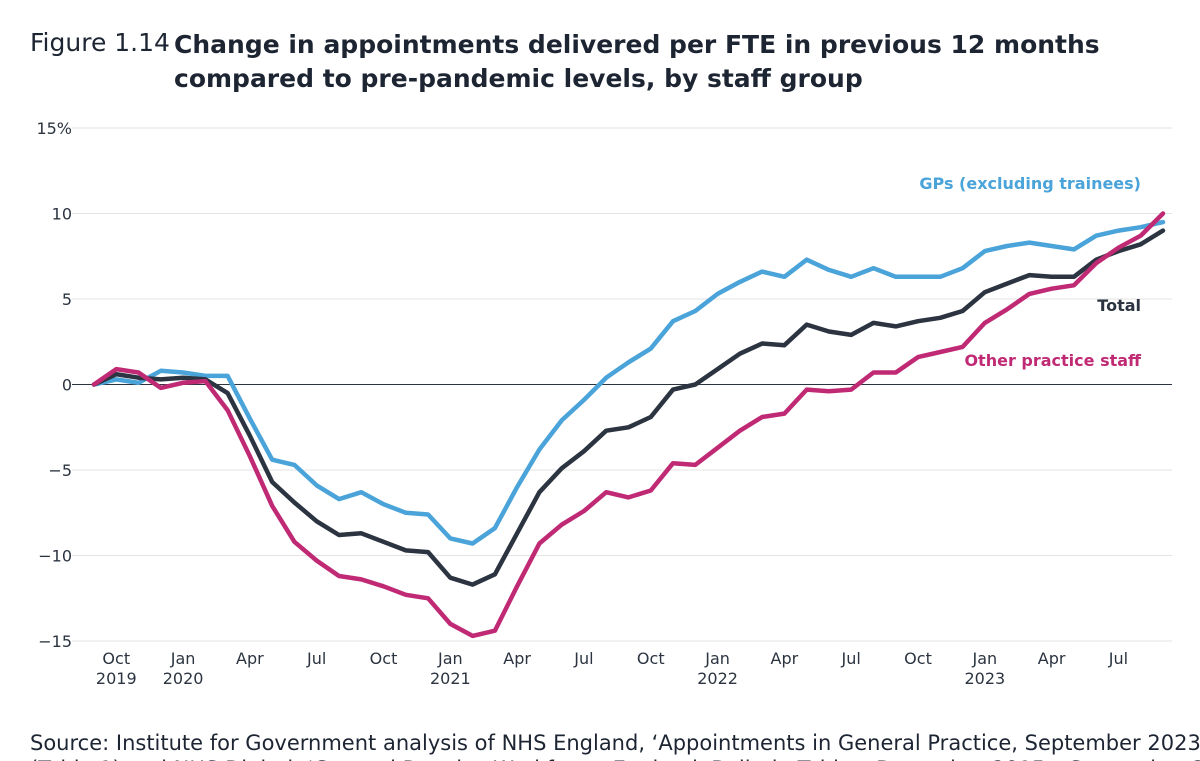 The width and height of the screenshot is (1200, 761). Describe the element at coordinates (100, 42) in the screenshot. I see `figure-label: Figure 1.14` at that location.